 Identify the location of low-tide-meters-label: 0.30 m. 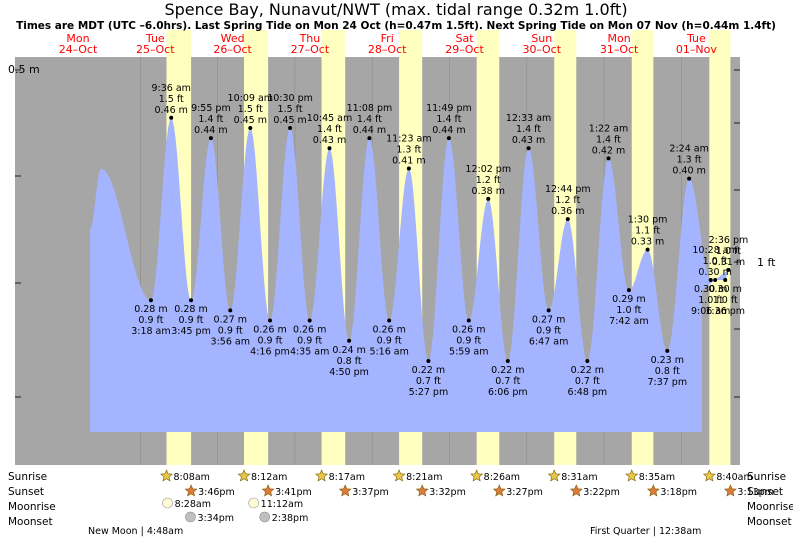
(724, 289).